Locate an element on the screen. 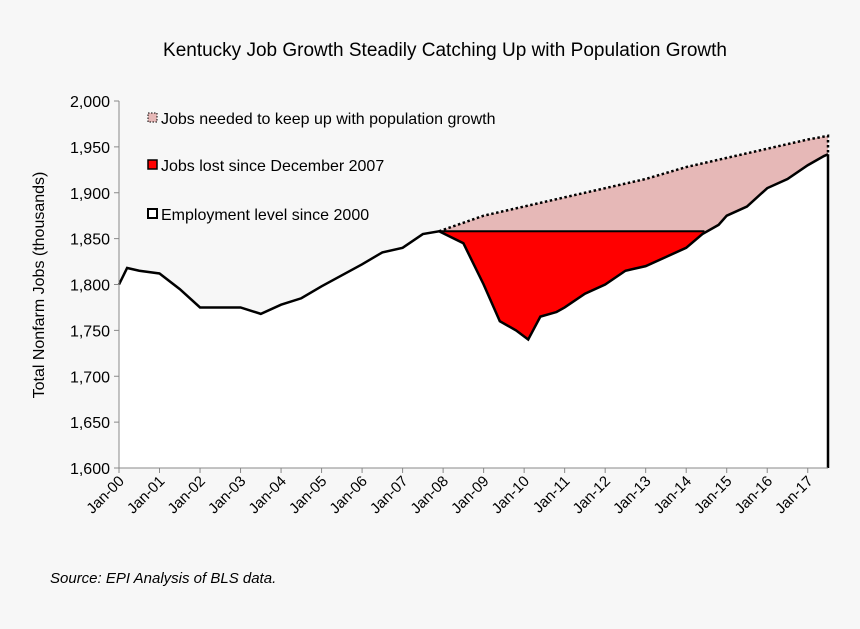 The height and width of the screenshot is (629, 860). legend-label-employment: Employment level since 2000 is located at coordinates (265, 215).